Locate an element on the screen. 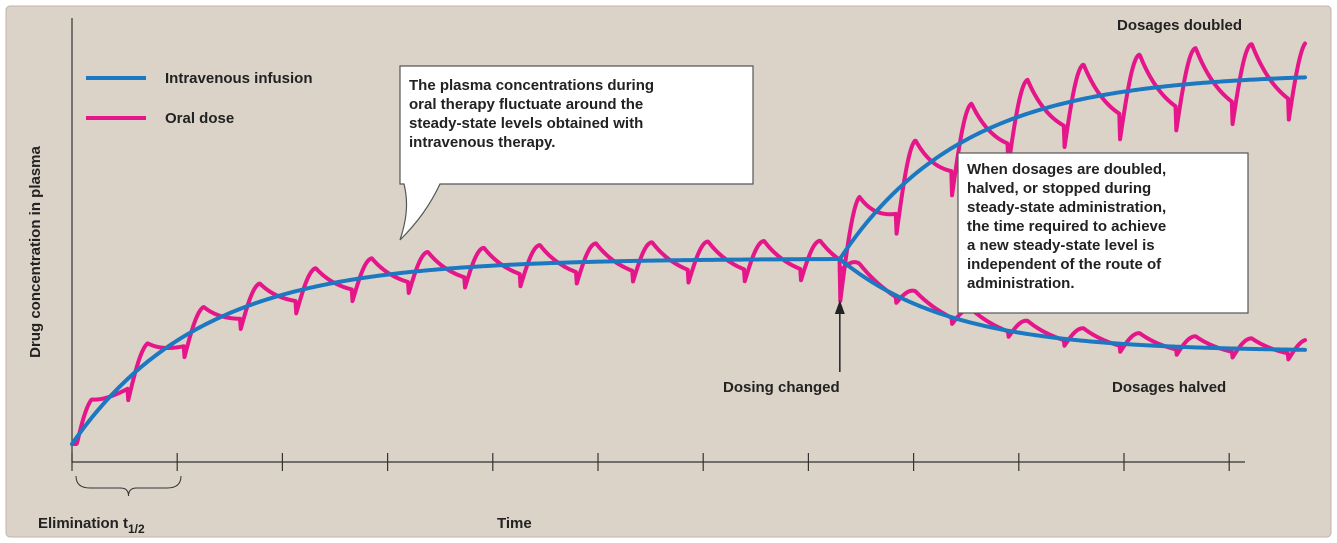  callout-2-line: When dosages are doubled, is located at coordinates (1066, 169).